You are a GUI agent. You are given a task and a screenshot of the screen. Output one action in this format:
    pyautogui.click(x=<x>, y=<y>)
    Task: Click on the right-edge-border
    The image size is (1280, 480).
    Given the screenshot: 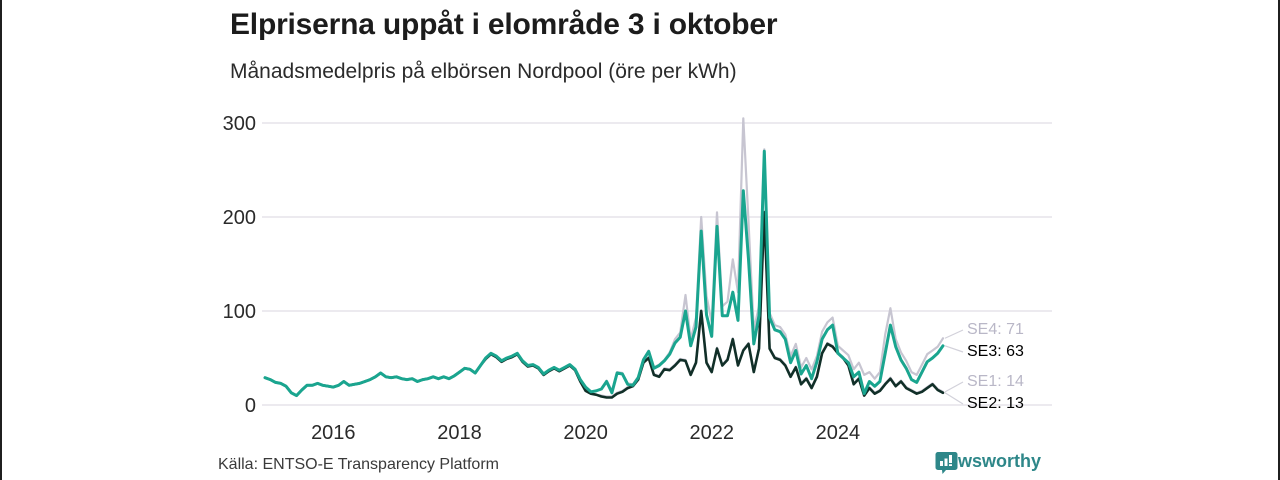 What is the action you would take?
    pyautogui.click(x=1279, y=240)
    